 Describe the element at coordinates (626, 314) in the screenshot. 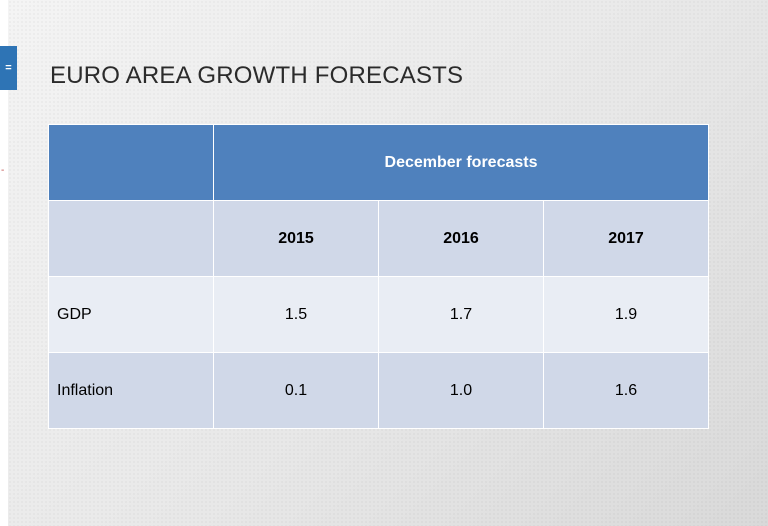

I see `table-cell: 1.9` at that location.